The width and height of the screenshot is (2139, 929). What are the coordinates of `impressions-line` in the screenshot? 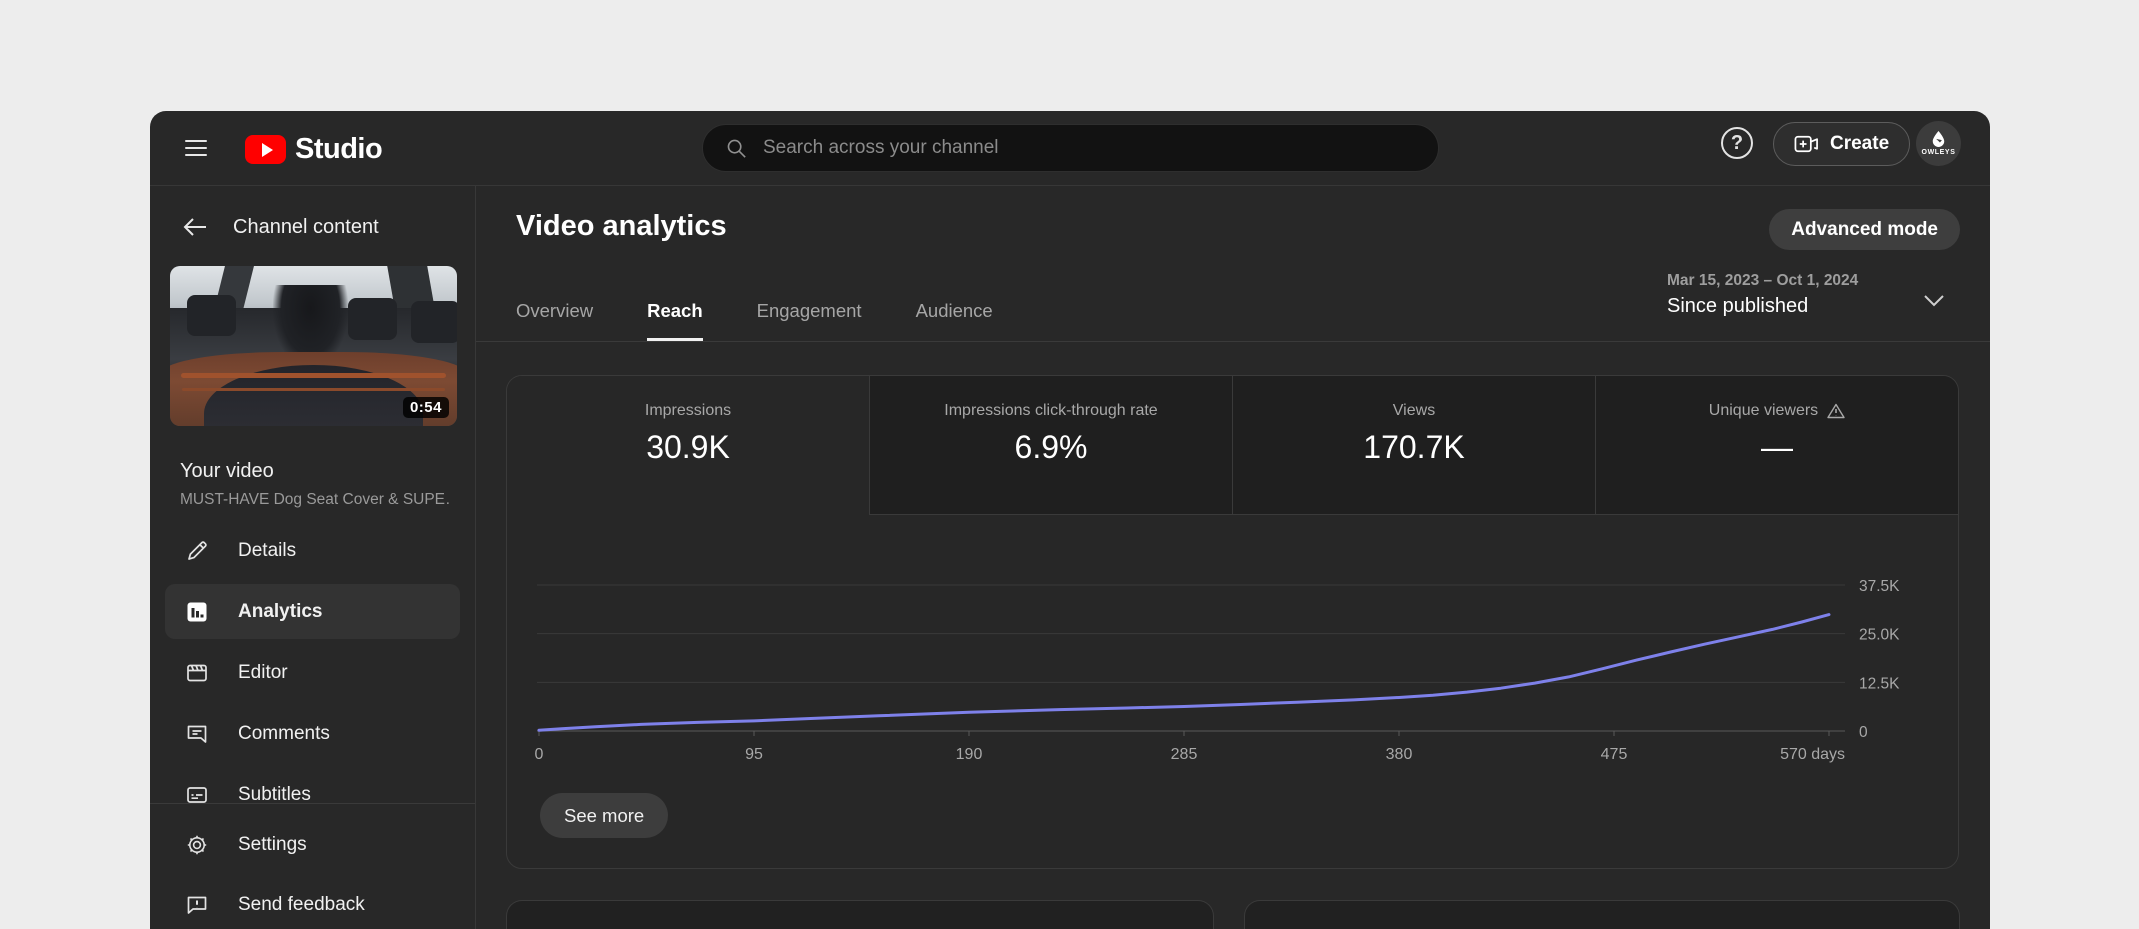 It's located at (1184, 672).